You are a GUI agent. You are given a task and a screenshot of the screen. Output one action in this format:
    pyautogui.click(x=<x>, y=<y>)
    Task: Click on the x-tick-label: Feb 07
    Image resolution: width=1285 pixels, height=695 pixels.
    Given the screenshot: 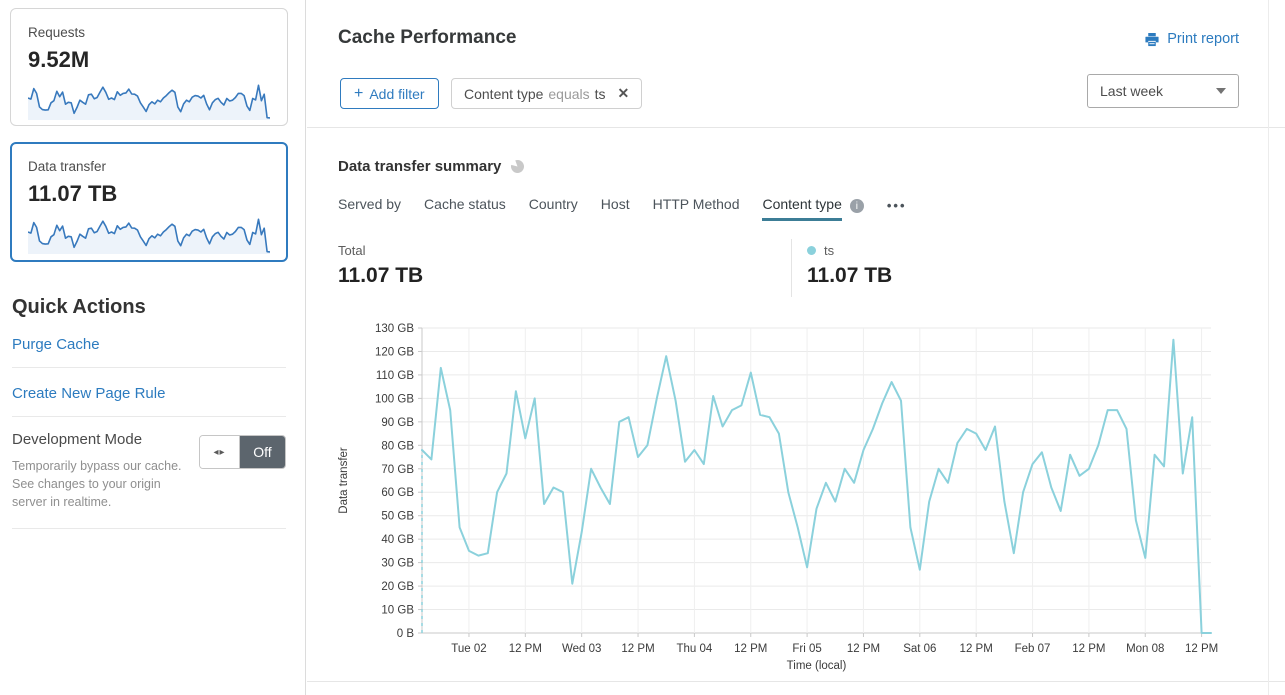 What is the action you would take?
    pyautogui.click(x=1033, y=649)
    